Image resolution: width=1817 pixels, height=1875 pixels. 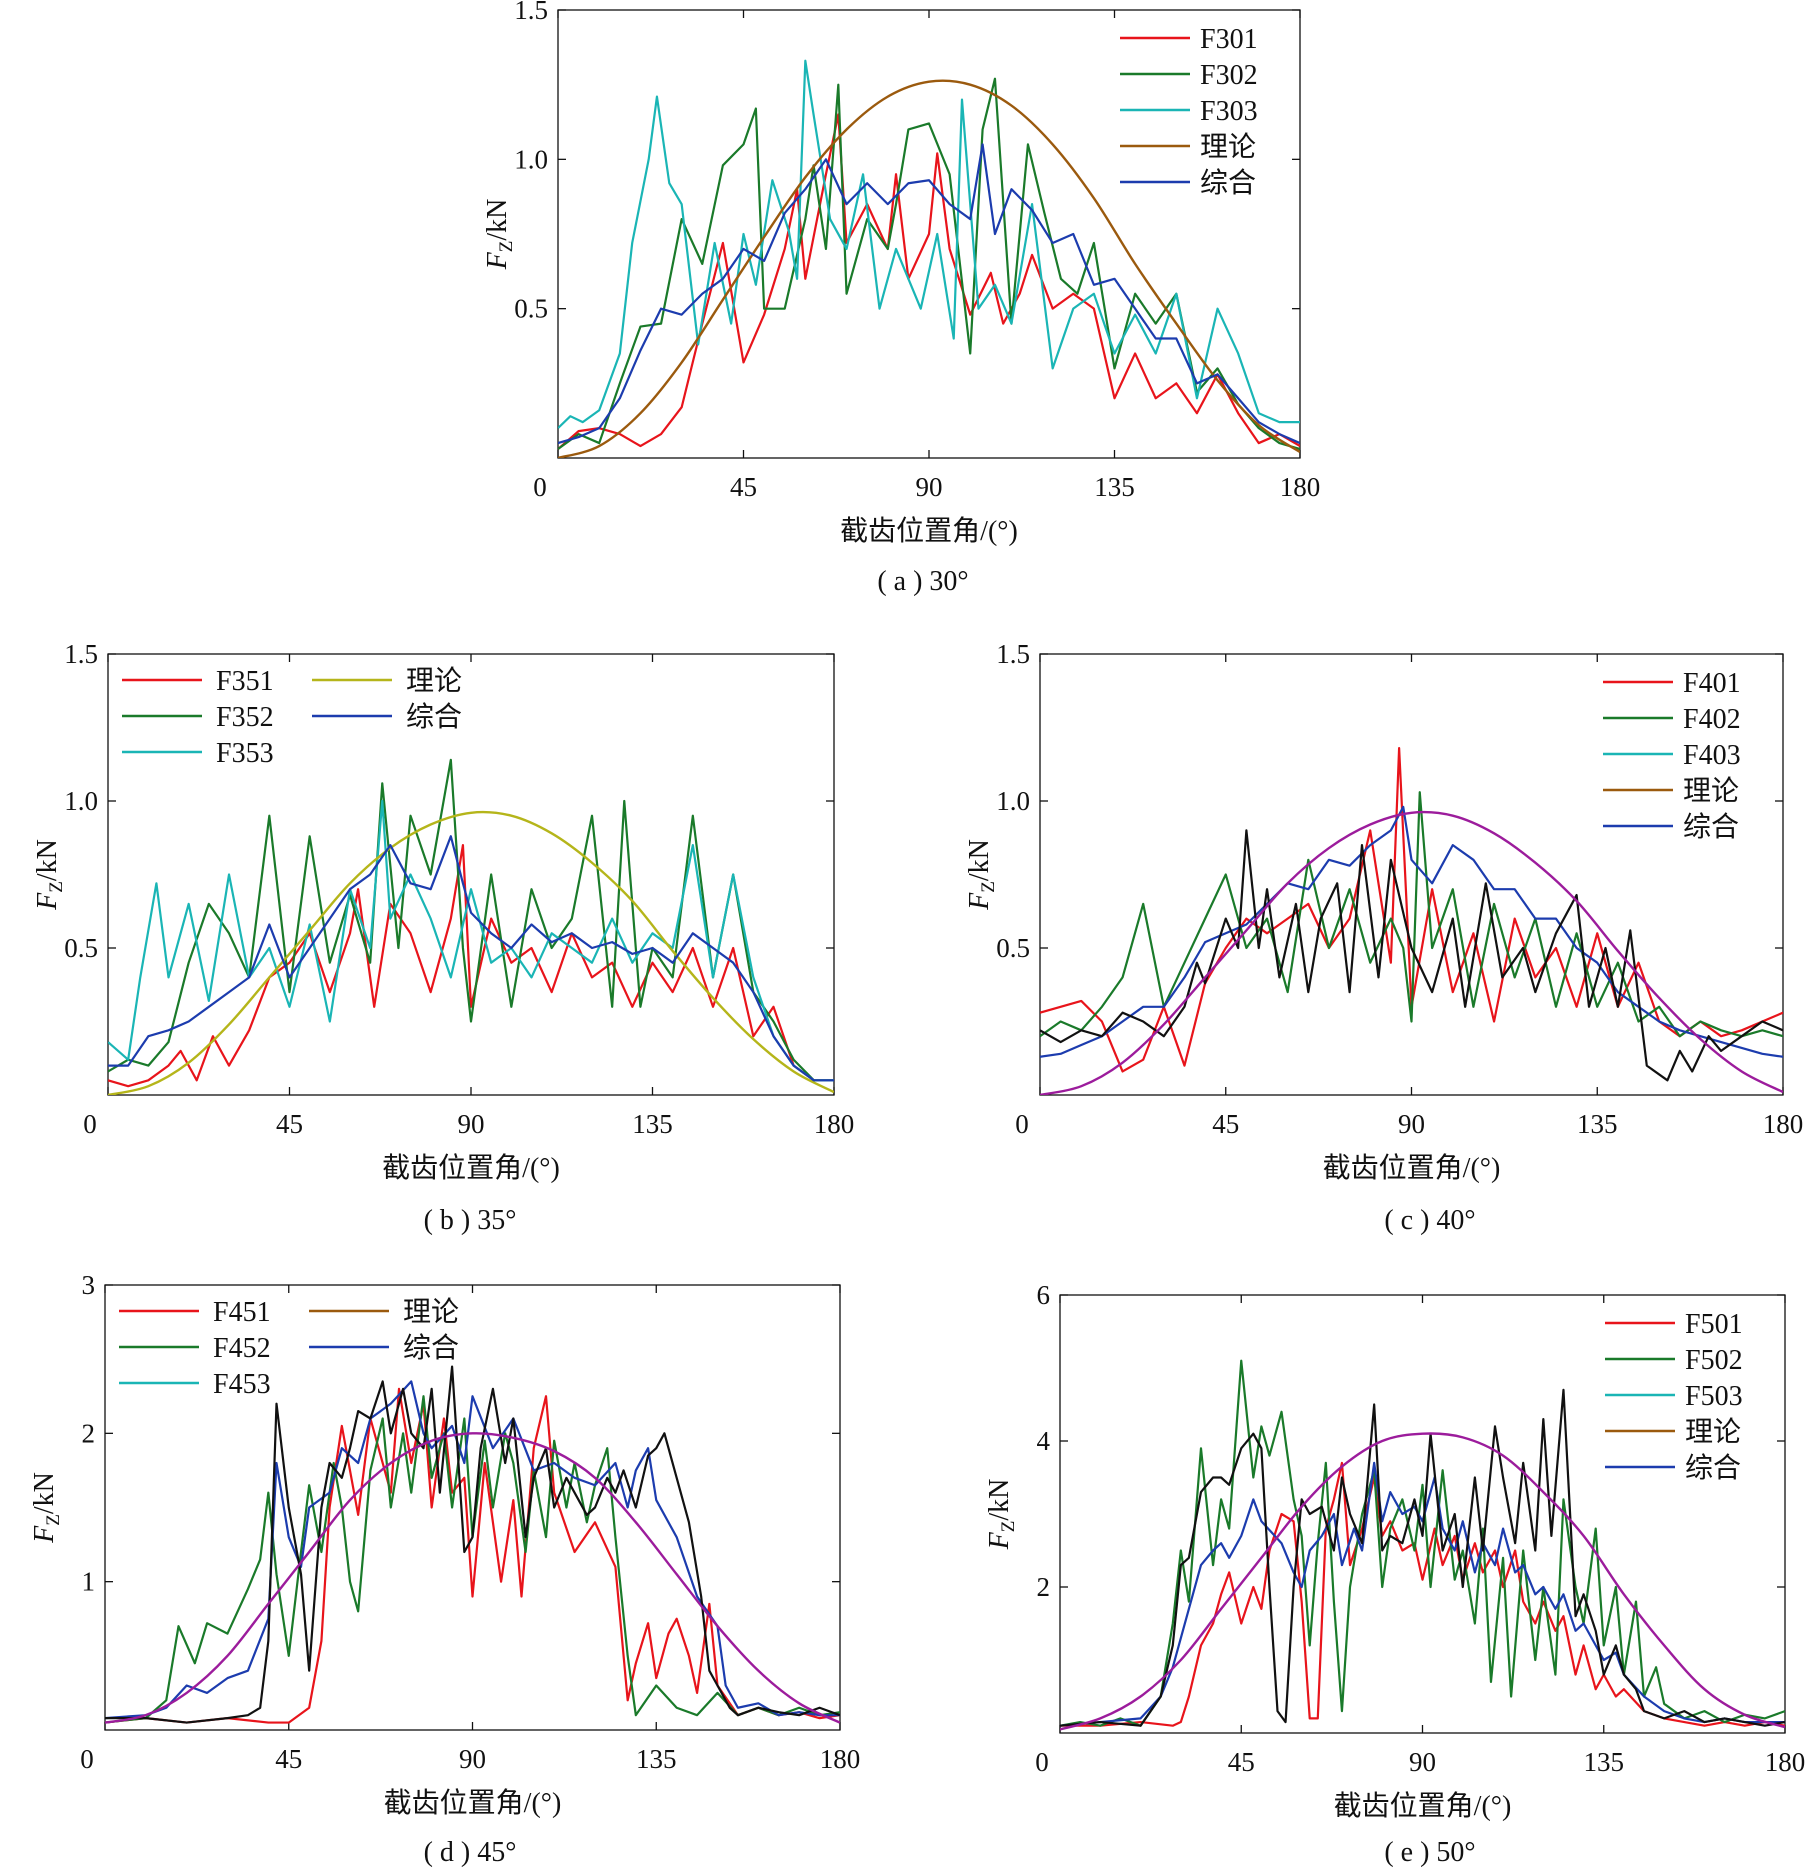 I want to click on legend-label-e: F501, so click(x=1714, y=1324).